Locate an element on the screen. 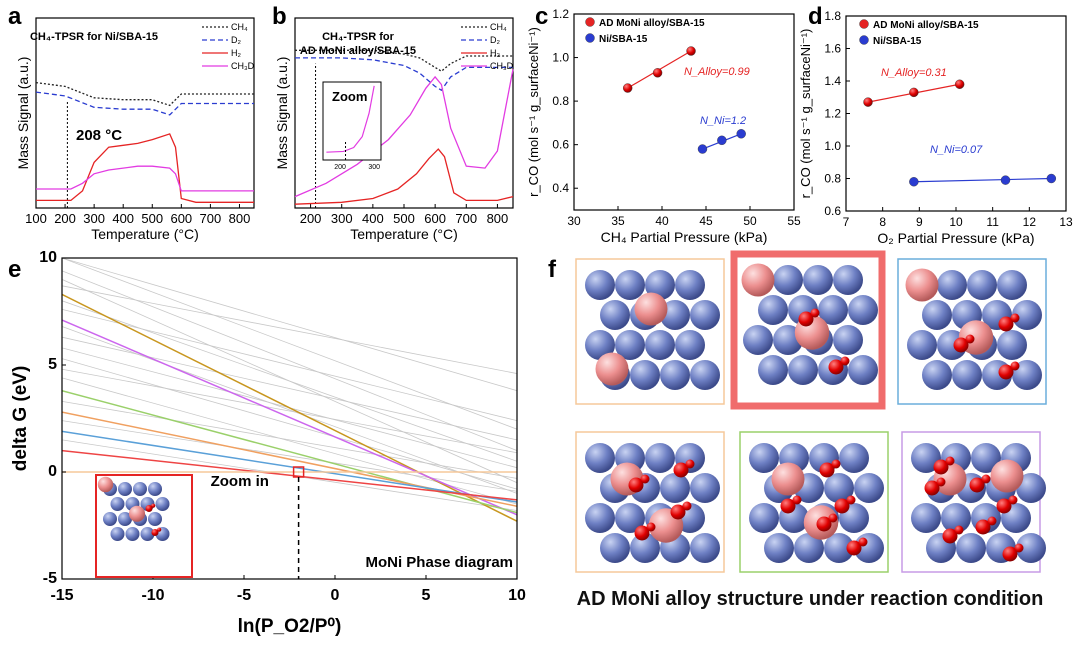 This screenshot has height=649, width=1080. x-tick-label: 200 is located at coordinates (65, 218).